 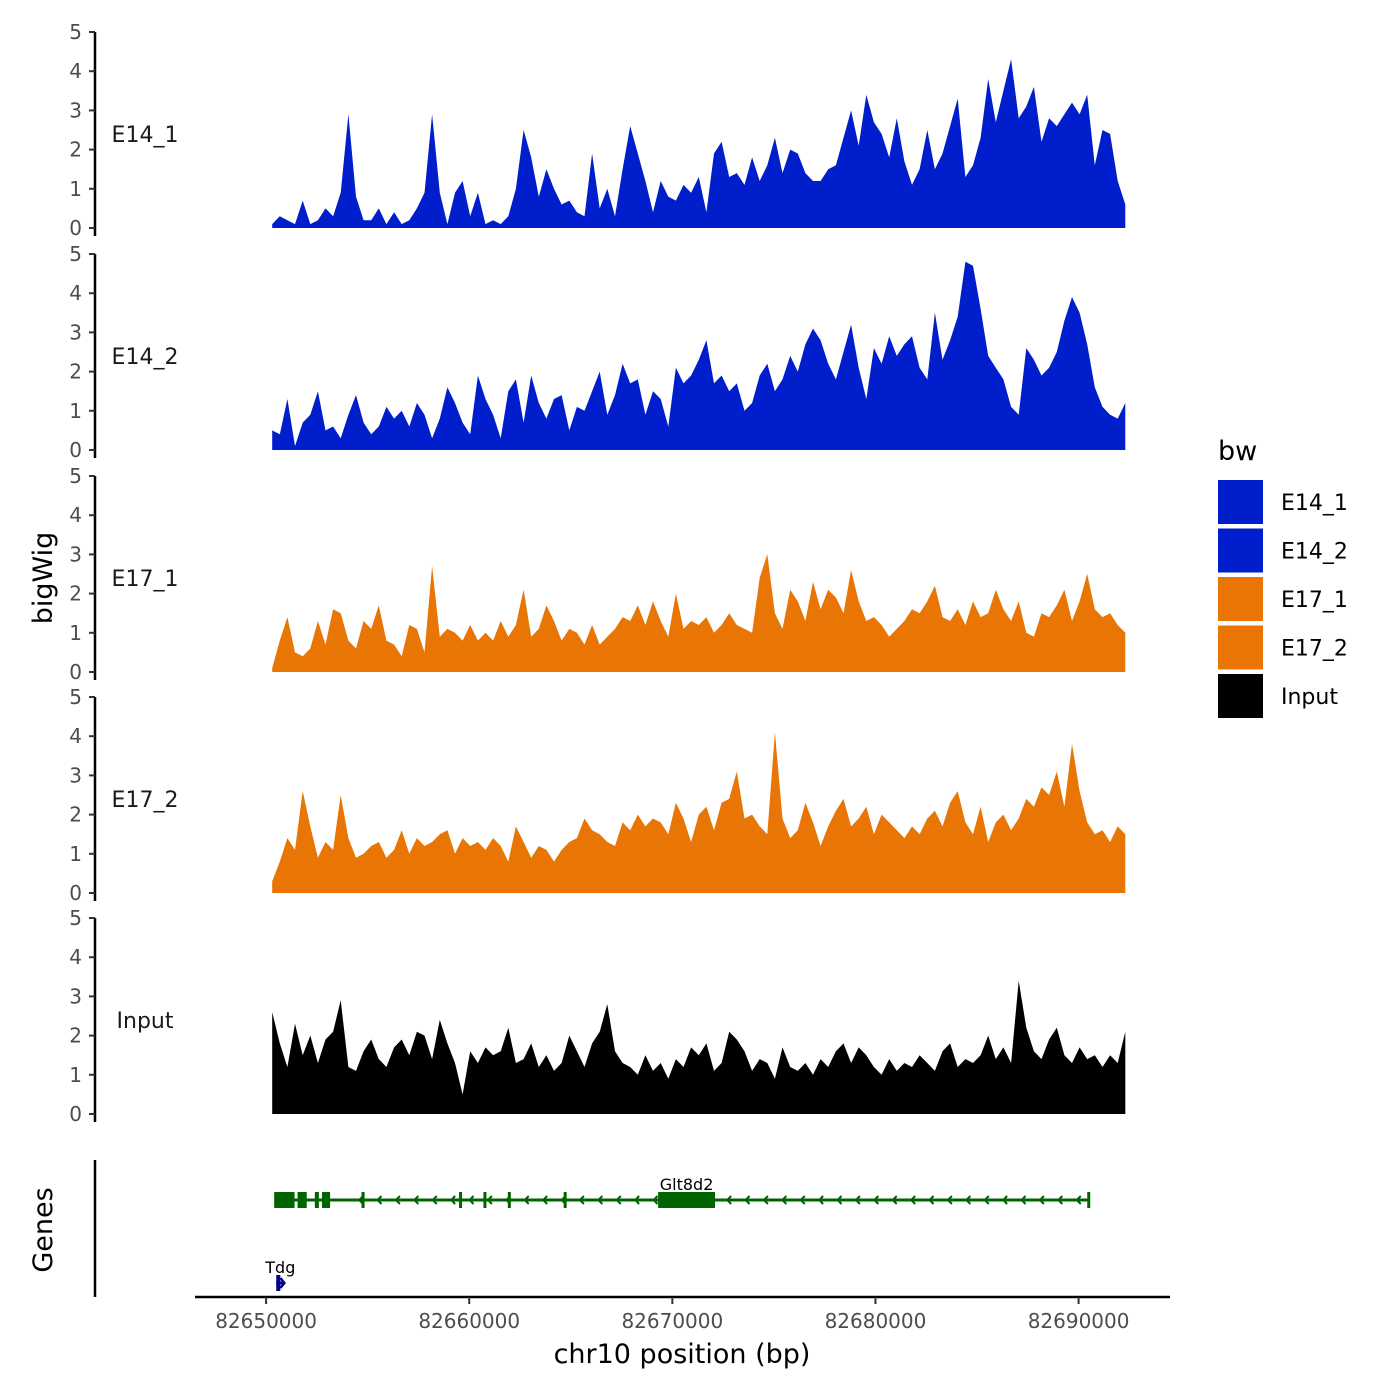 What do you see at coordinates (145, 357) in the screenshot?
I see `track-label: E14_2` at bounding box center [145, 357].